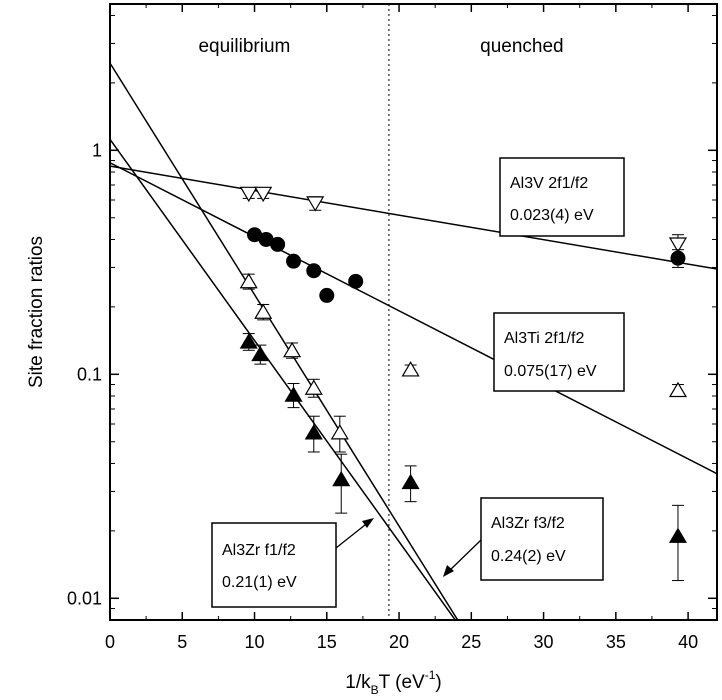  What do you see at coordinates (438, 682) in the screenshot?
I see `x-axis-label-end: )` at bounding box center [438, 682].